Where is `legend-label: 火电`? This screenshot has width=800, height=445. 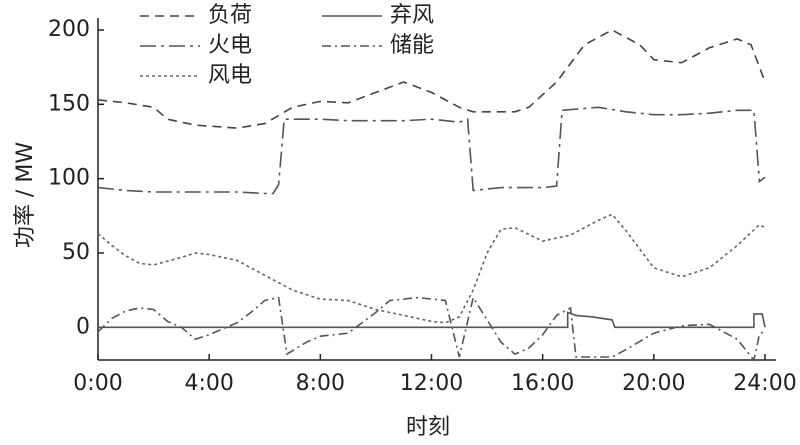
legend-label: 火电 is located at coordinates (230, 45).